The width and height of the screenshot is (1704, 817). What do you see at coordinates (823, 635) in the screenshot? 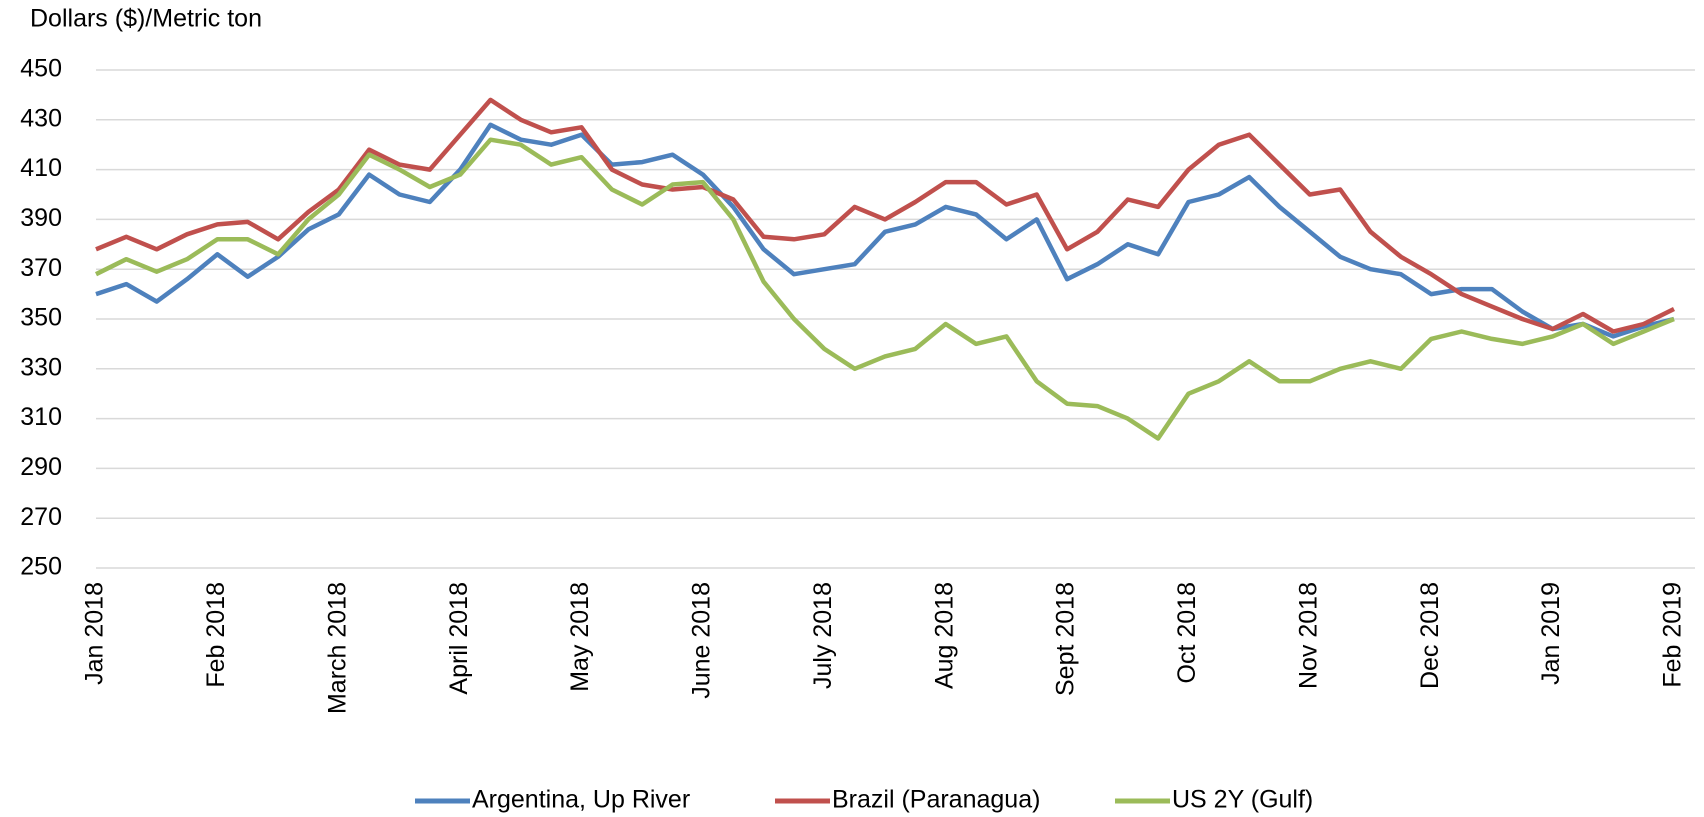
I see `x-tick-label: July 2018` at bounding box center [823, 635].